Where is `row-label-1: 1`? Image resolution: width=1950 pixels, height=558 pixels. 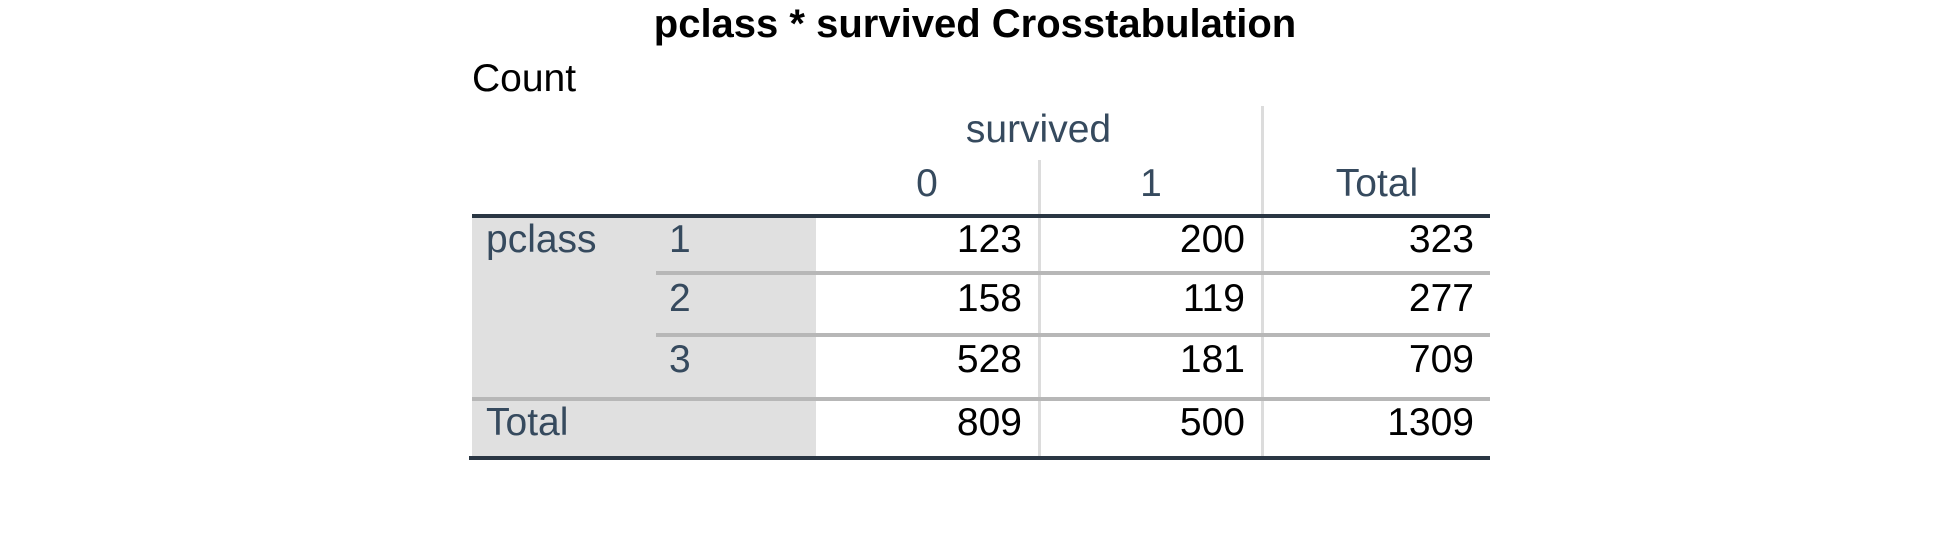 row-label-1: 1 is located at coordinates (680, 239).